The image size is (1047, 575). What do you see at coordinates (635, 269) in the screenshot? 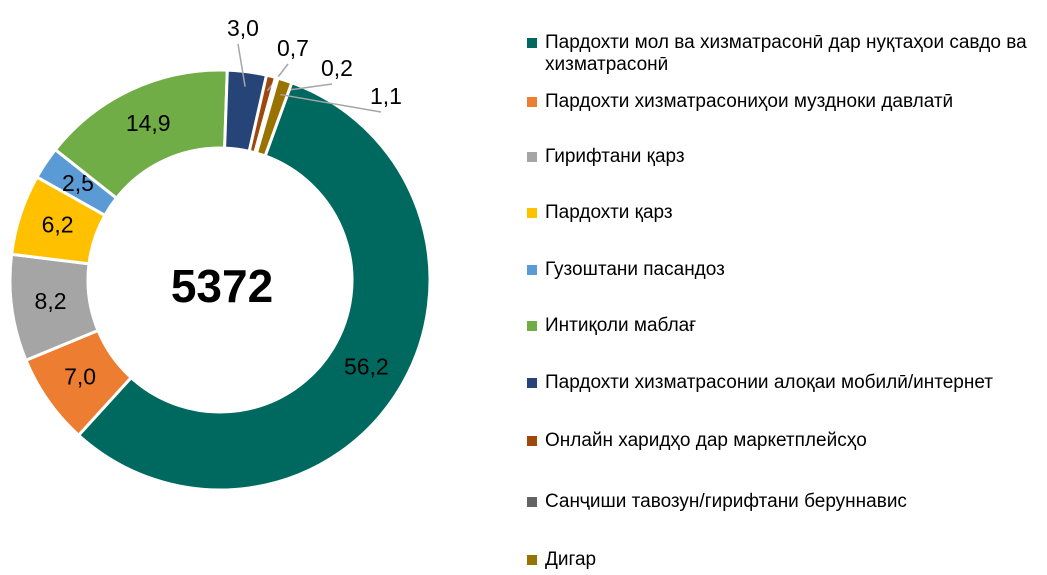
I see `legend-label: Гузоштани пасандоз` at bounding box center [635, 269].